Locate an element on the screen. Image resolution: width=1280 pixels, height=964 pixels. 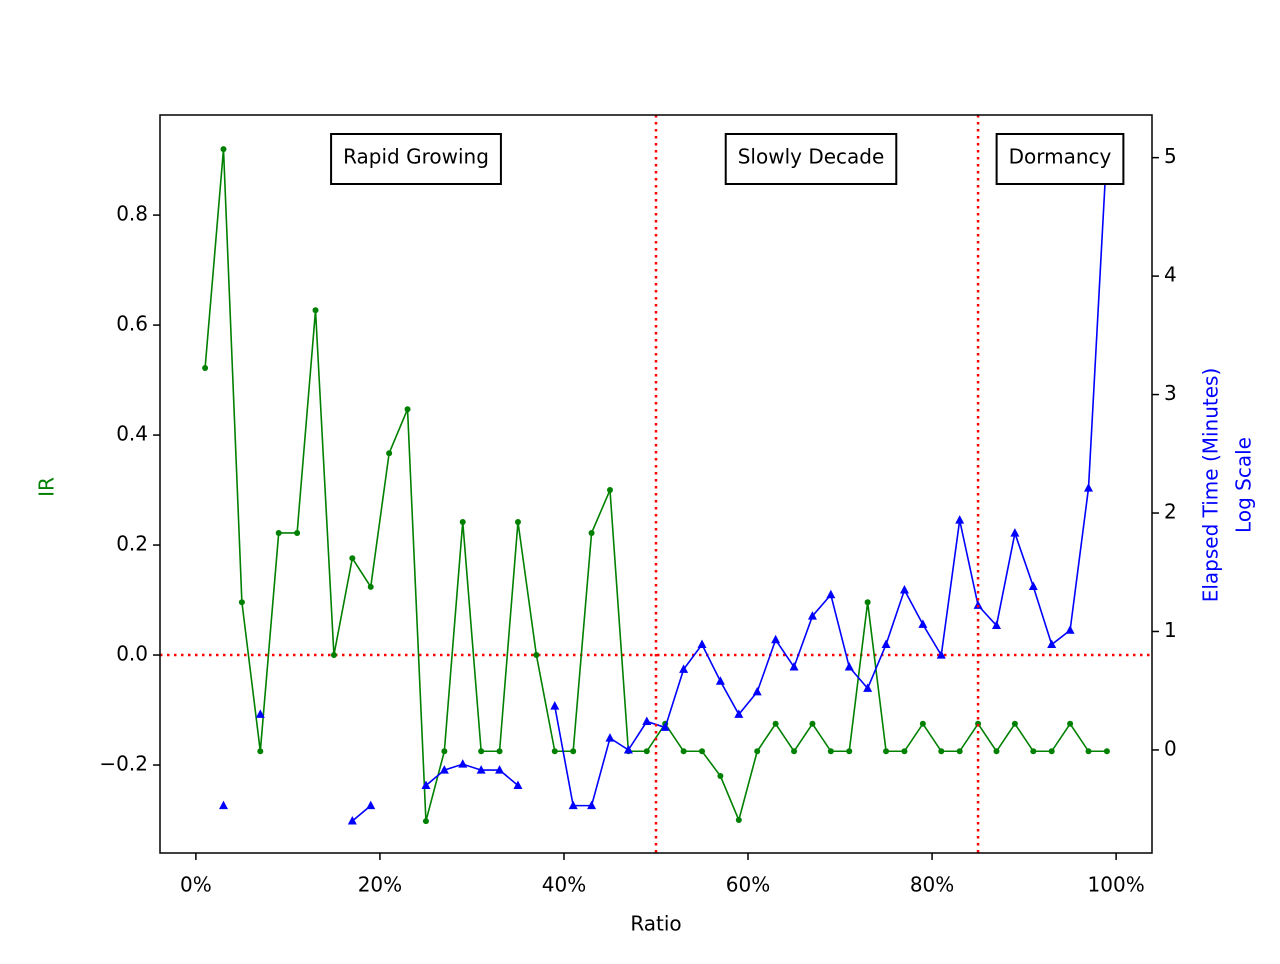
annotation: Slowly Decade is located at coordinates (811, 157).